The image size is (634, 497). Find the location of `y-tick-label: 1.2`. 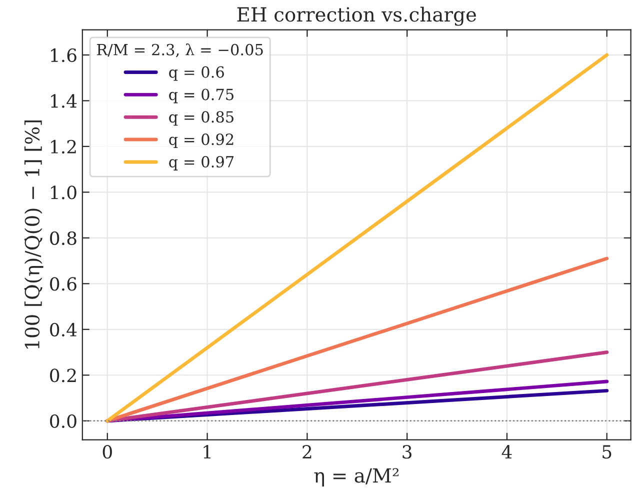

y-tick-label: 1.2 is located at coordinates (63, 147).